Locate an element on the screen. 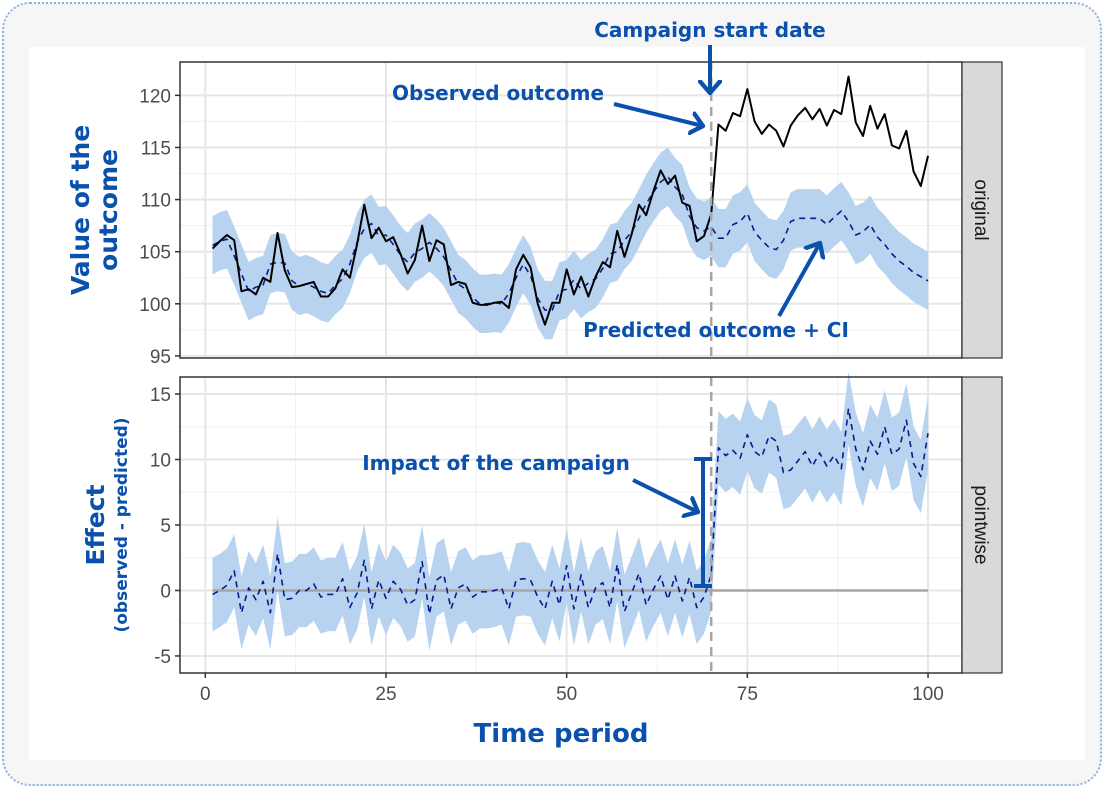  x-tick-label: 75 is located at coordinates (747, 694).